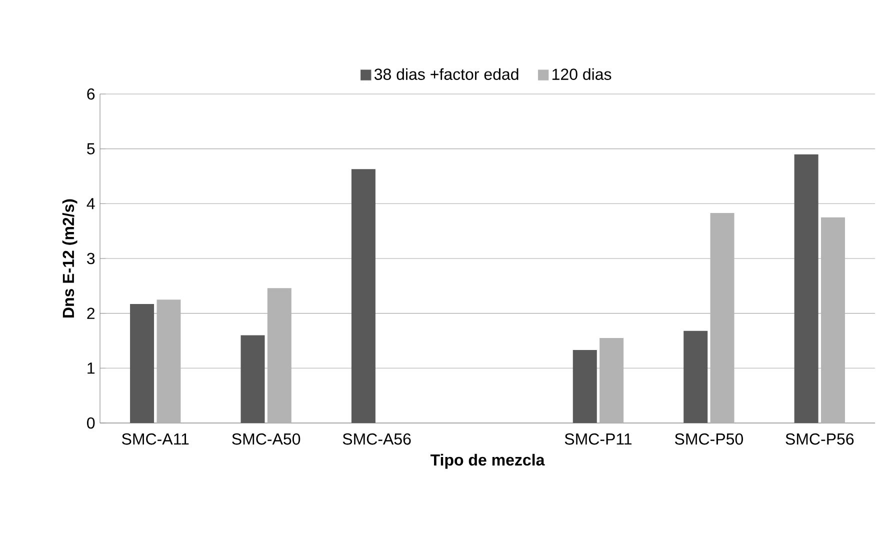  What do you see at coordinates (582, 74) in the screenshot?
I see `legend-label: 120 dias` at bounding box center [582, 74].